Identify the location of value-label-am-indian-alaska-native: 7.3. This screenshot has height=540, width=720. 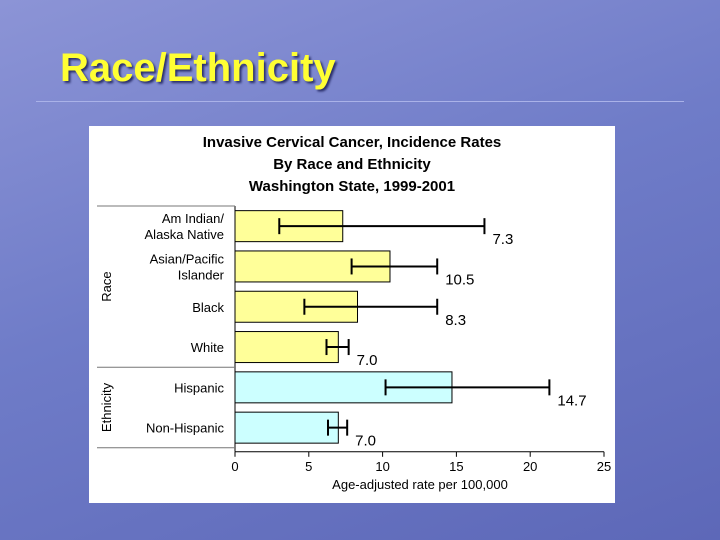
(502, 239).